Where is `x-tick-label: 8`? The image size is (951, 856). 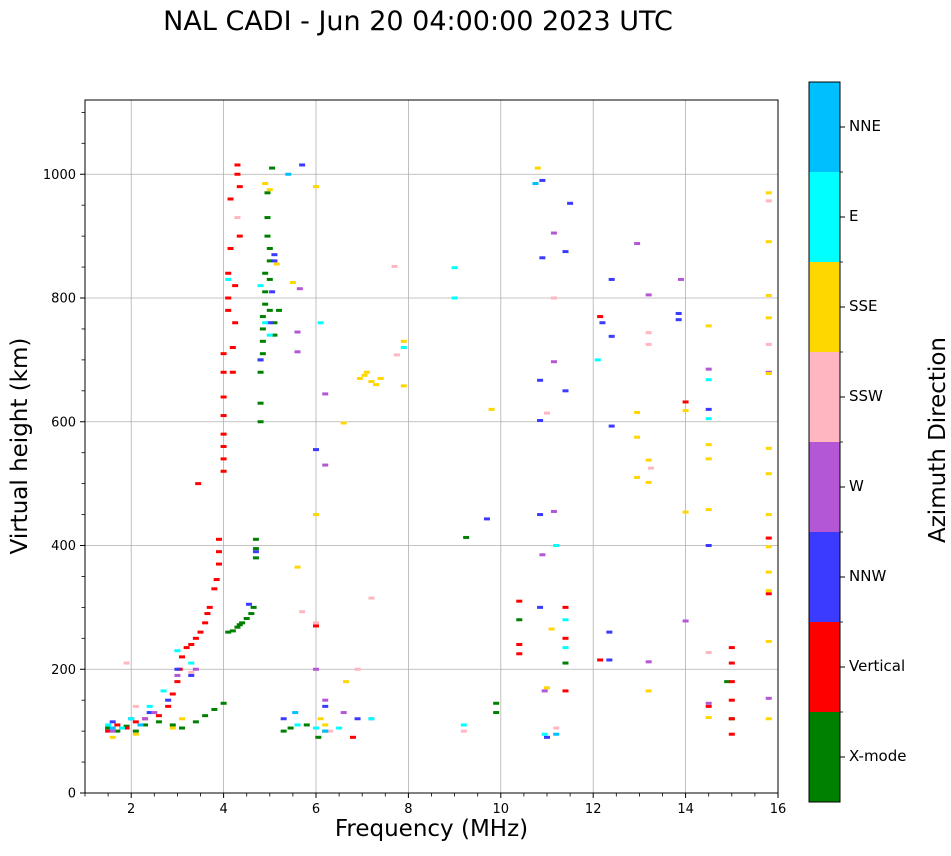 x-tick-label: 8 is located at coordinates (408, 809).